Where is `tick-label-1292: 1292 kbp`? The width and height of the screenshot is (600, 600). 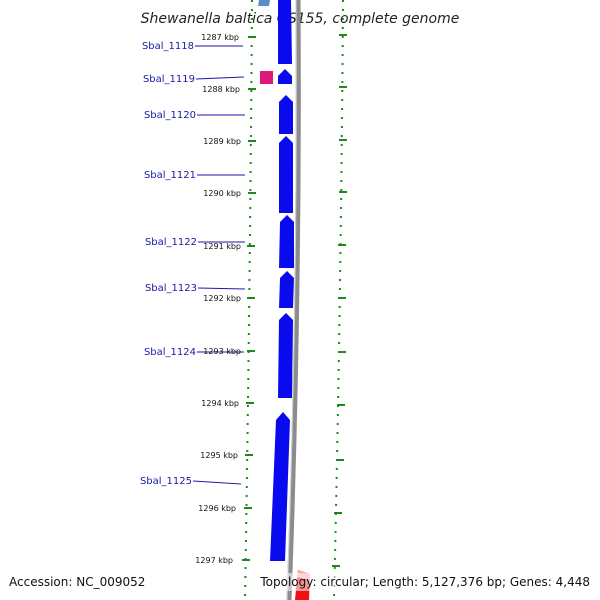 tick-label-1292: 1292 kbp is located at coordinates (222, 298).